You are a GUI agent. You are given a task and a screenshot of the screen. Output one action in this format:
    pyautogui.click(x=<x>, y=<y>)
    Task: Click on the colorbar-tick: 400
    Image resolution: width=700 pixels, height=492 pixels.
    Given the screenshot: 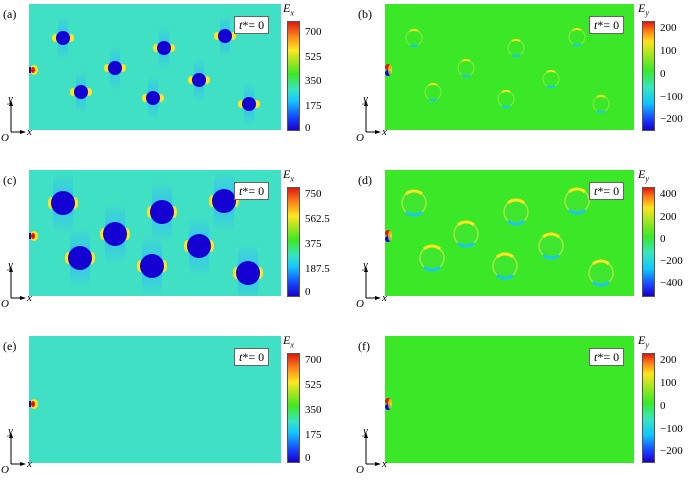 What is the action you would take?
    pyautogui.click(x=668, y=194)
    